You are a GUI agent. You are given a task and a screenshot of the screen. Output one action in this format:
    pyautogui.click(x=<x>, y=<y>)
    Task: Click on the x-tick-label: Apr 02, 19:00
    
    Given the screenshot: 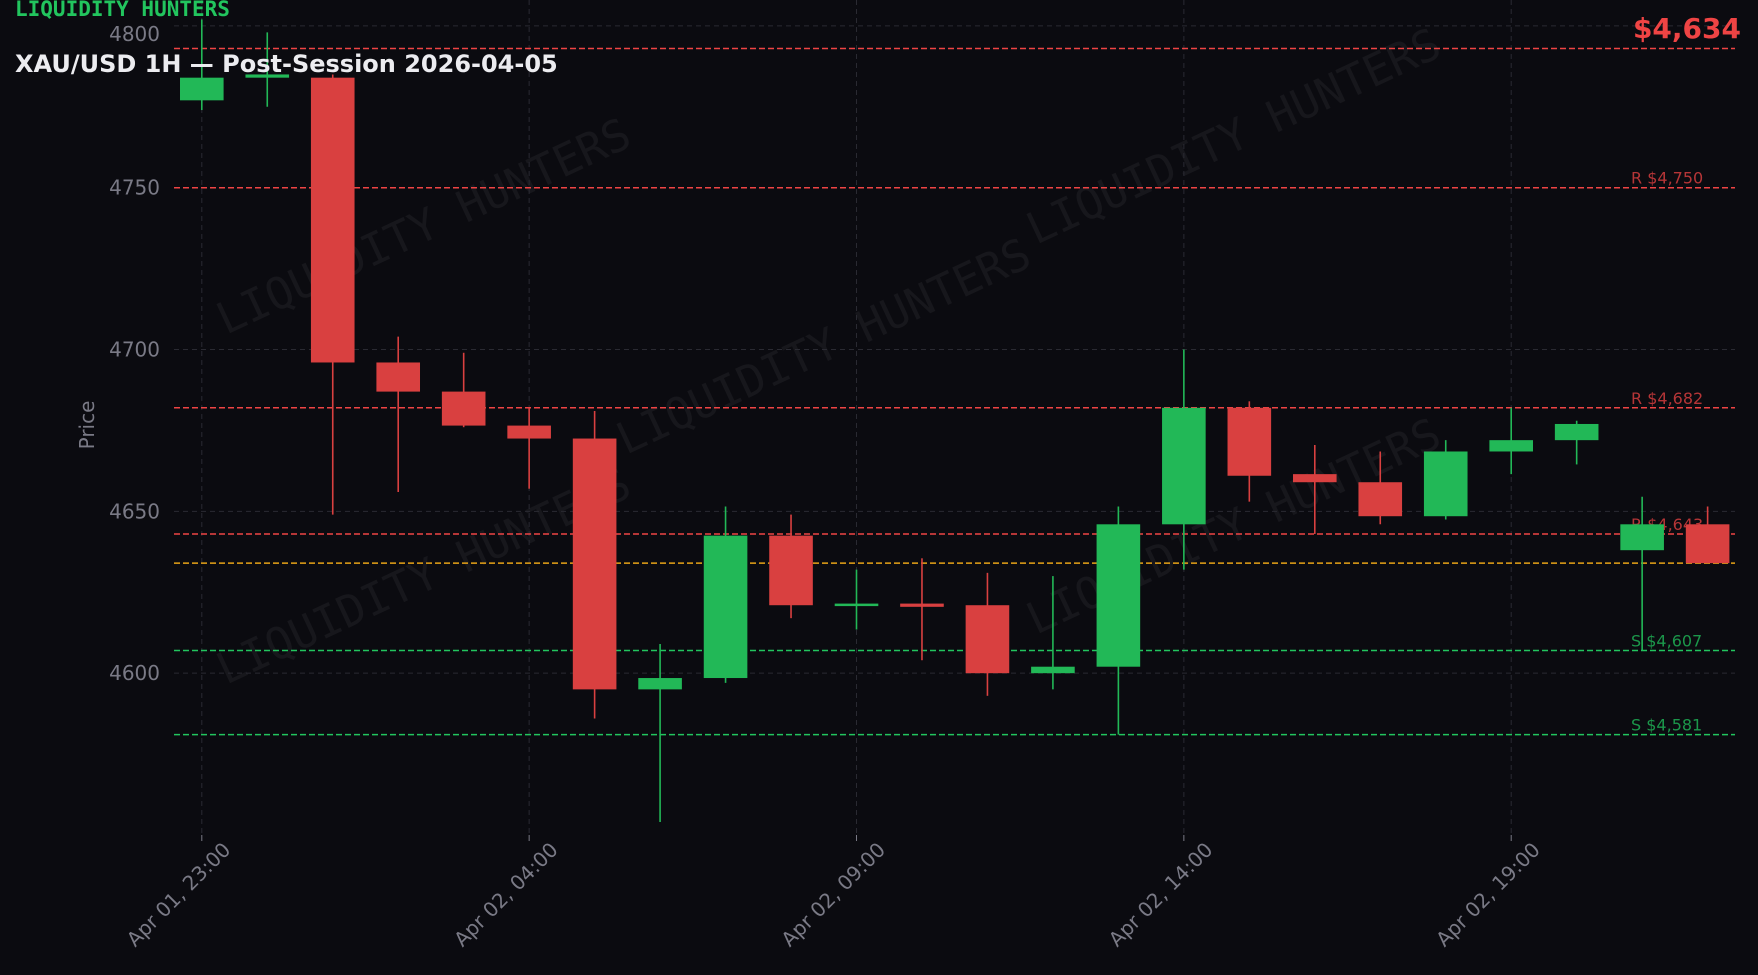 What is the action you would take?
    pyautogui.click(x=1488, y=895)
    